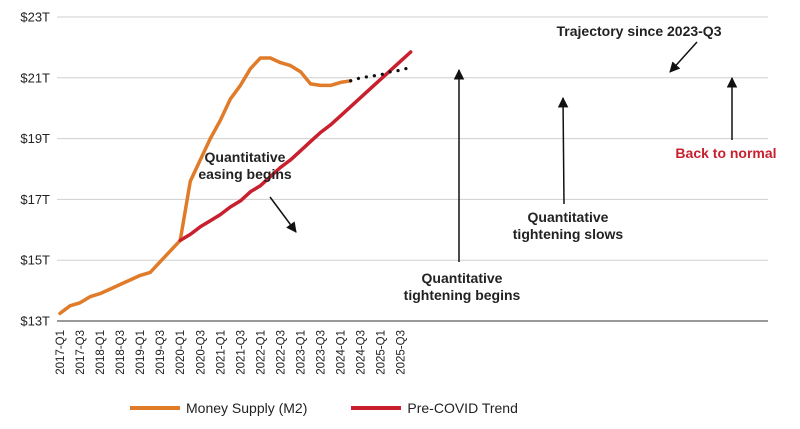  What do you see at coordinates (35, 199) in the screenshot?
I see `y-tick-label: $17T` at bounding box center [35, 199].